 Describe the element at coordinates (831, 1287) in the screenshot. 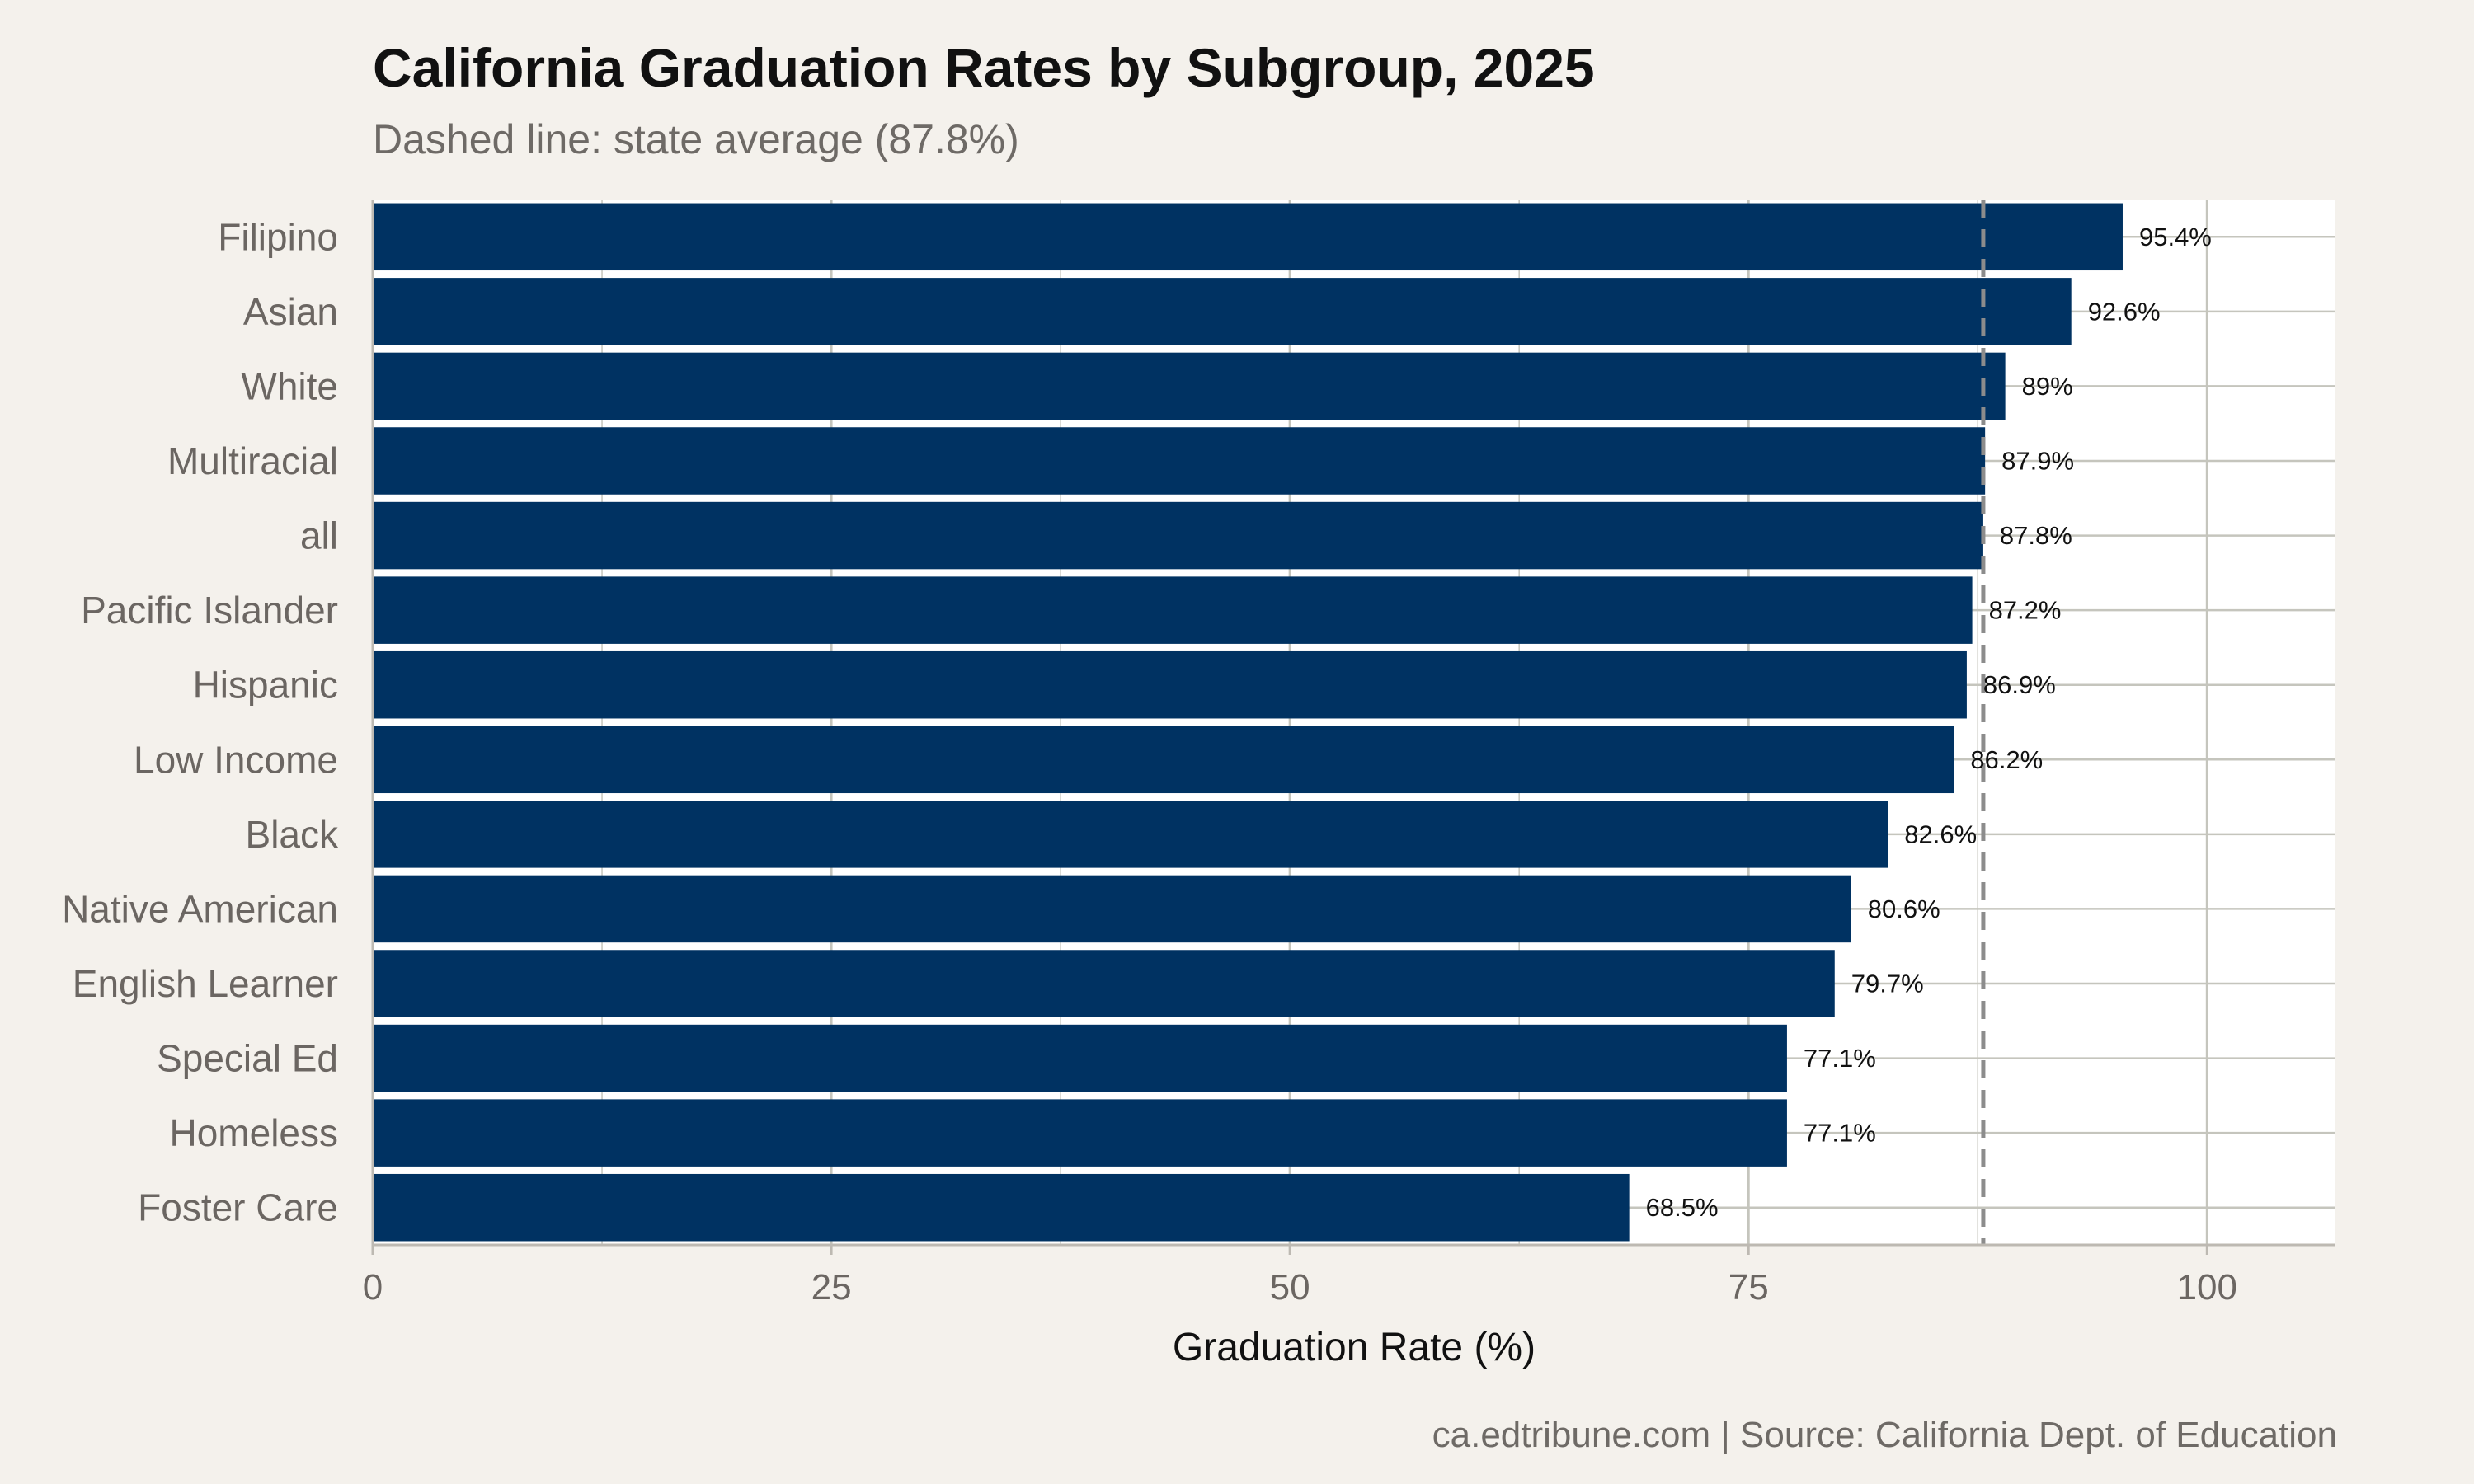

I see `x-tick-label: 25` at that location.